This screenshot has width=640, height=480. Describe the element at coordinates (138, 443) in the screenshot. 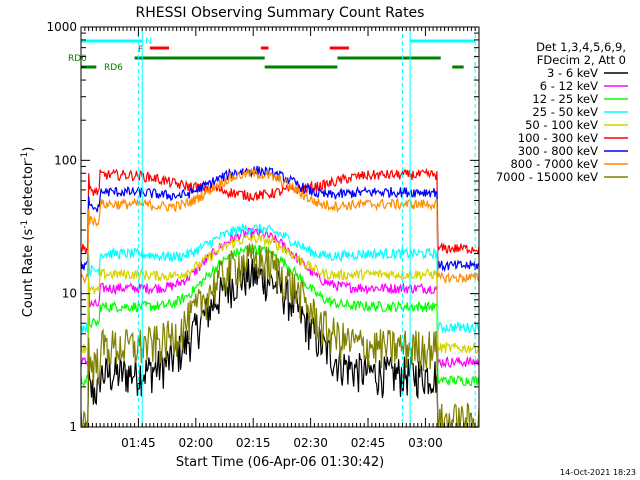

I see `x-tick-label: 01:45` at that location.